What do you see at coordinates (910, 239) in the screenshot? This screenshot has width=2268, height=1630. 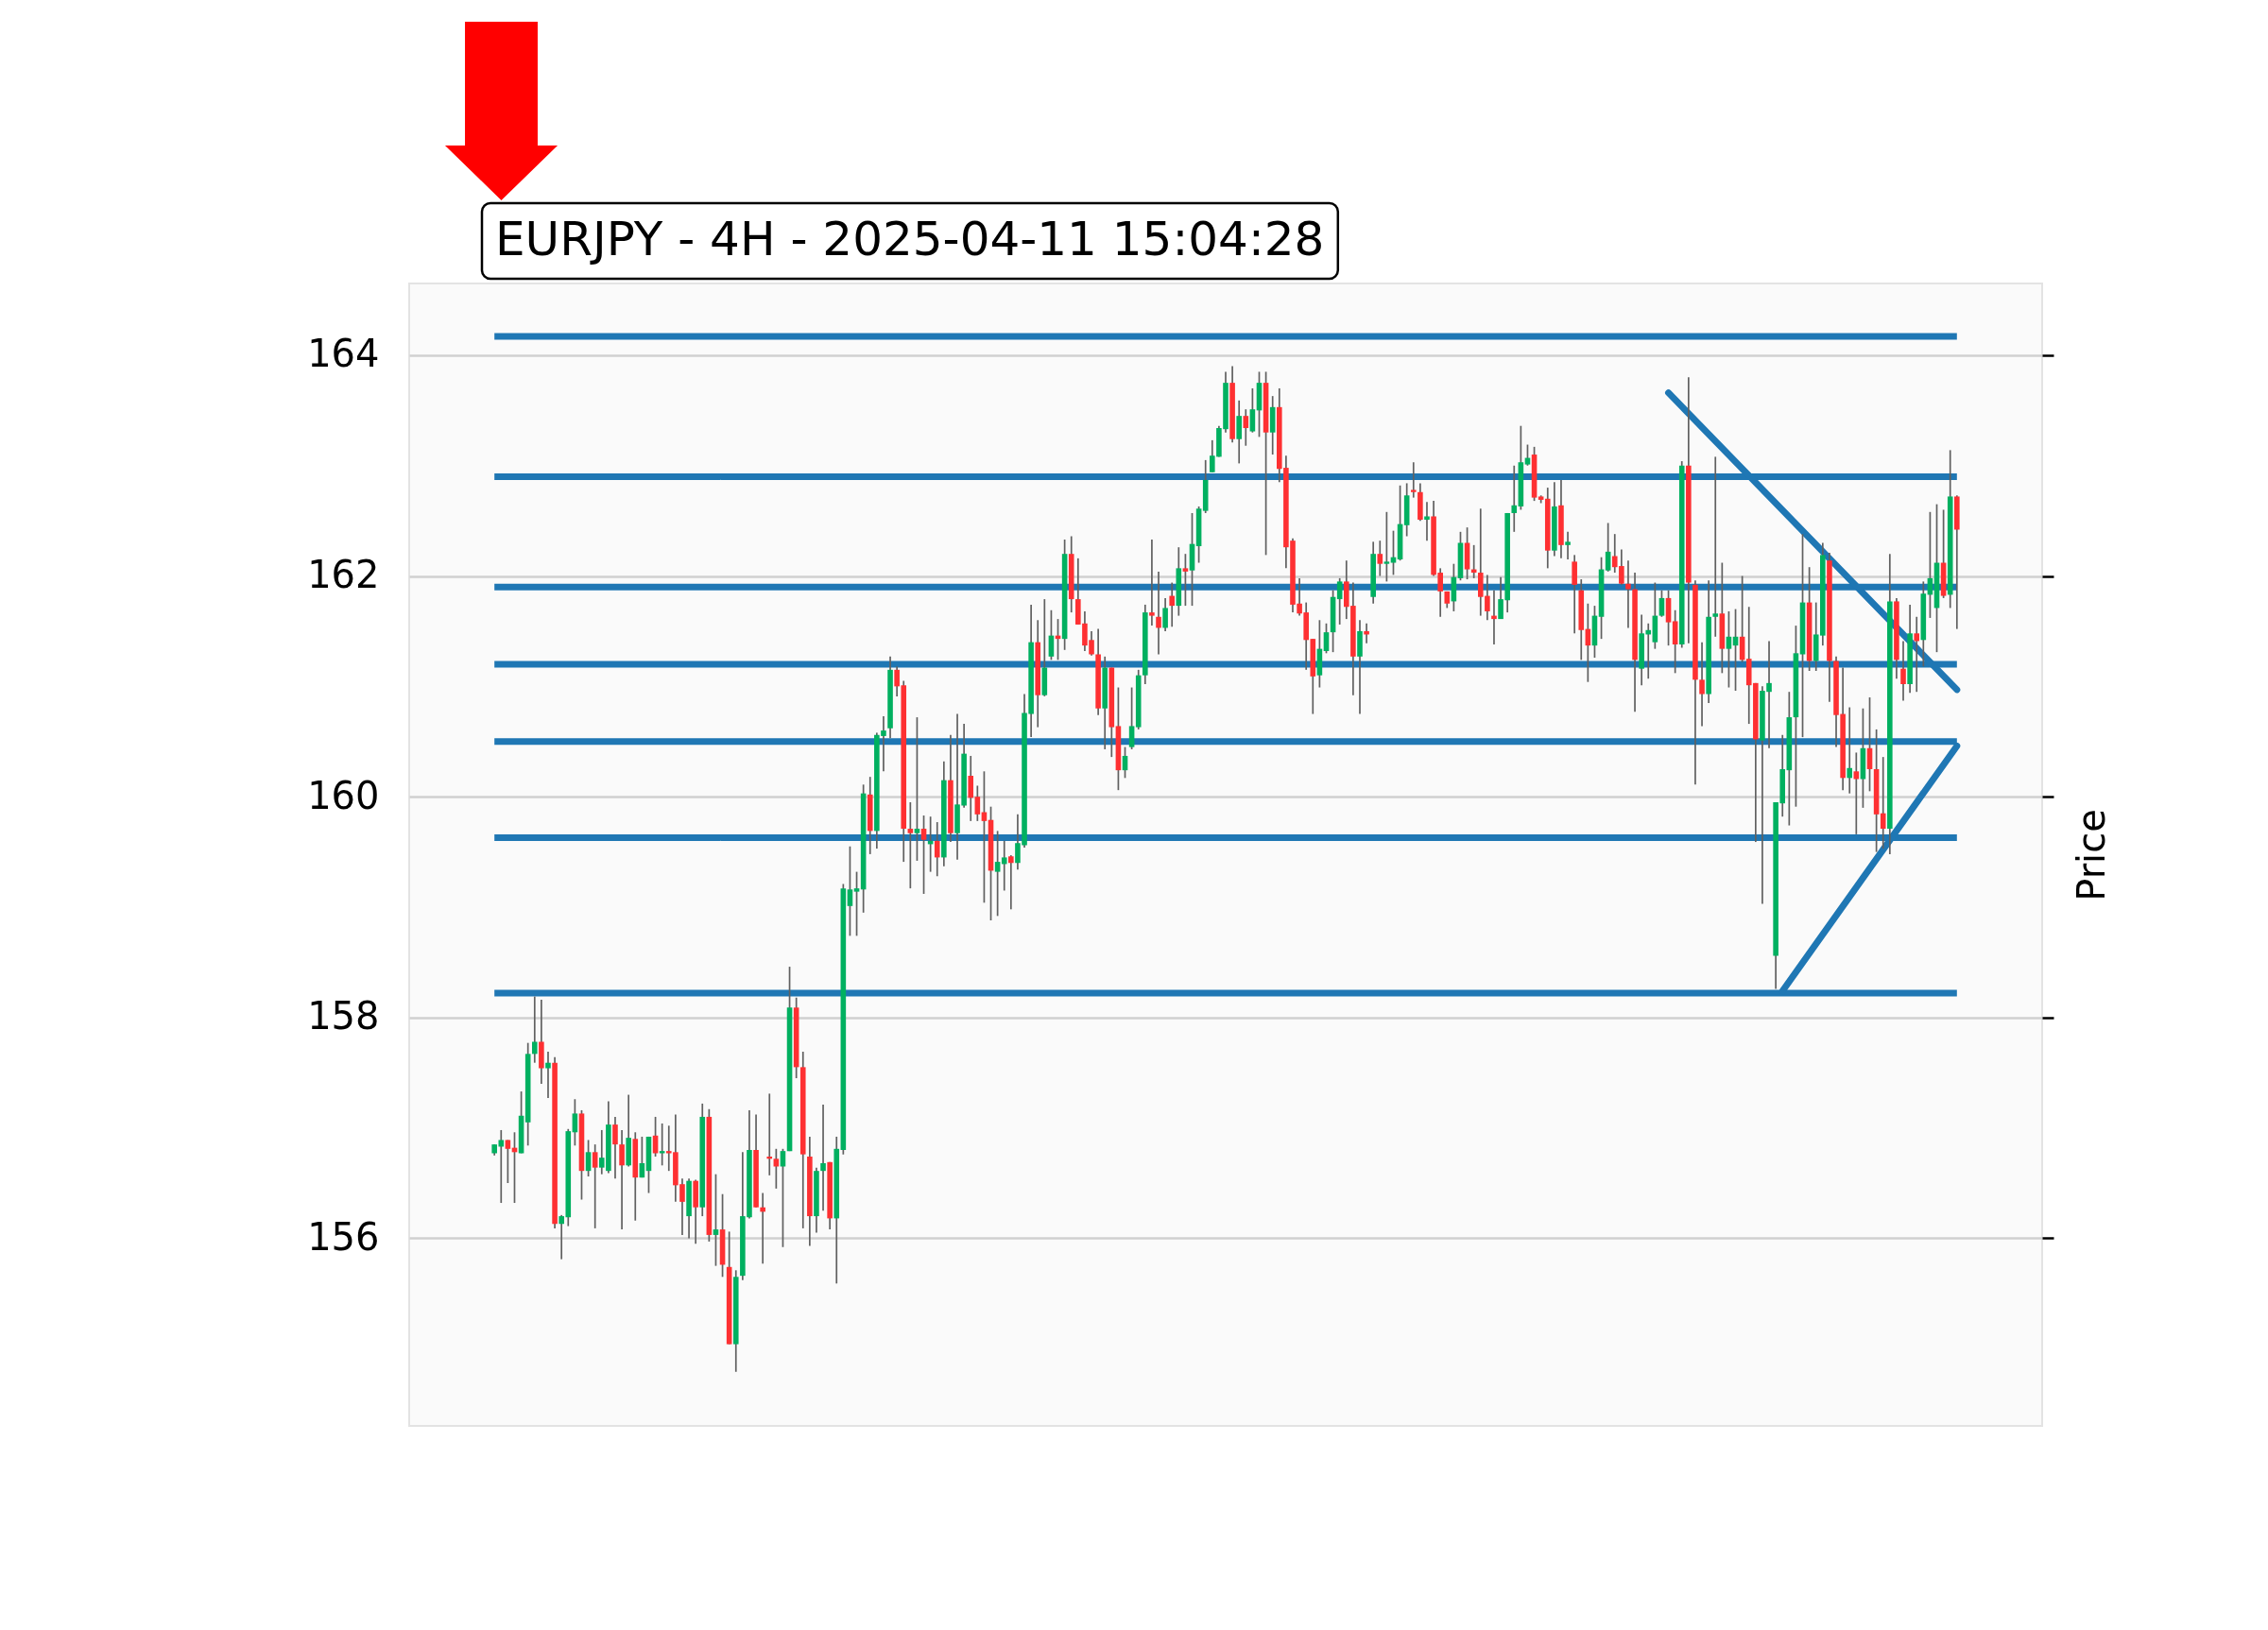 I see `chart-title: EURJPY - 4H - 2025-04-11 15:04:28` at bounding box center [910, 239].